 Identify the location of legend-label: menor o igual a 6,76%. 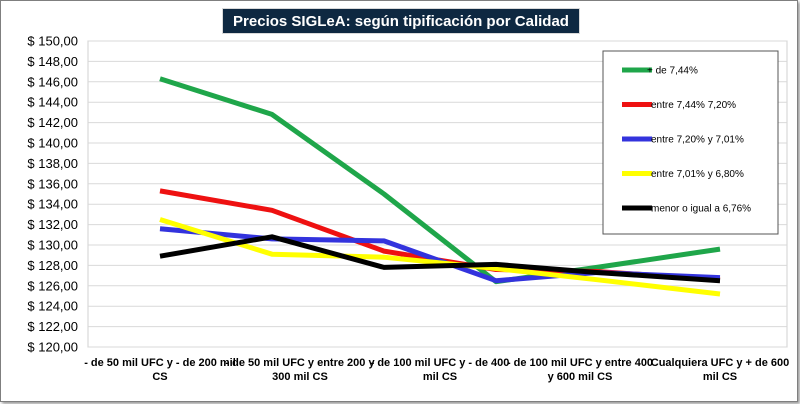
(701, 209).